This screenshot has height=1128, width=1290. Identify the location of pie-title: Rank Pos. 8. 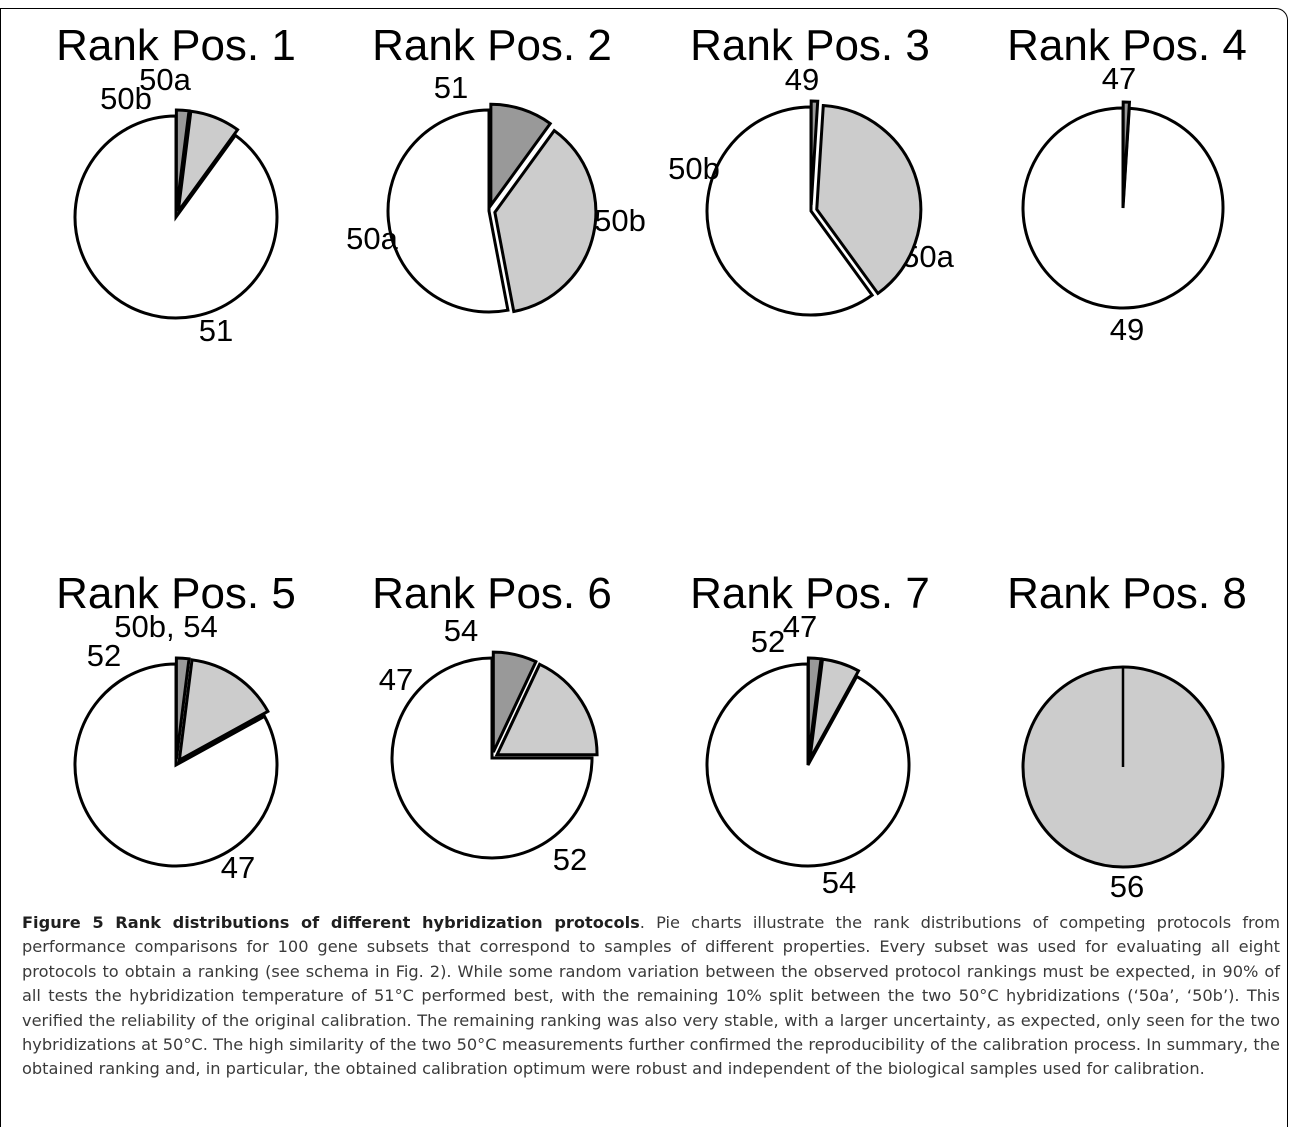
(1127, 593).